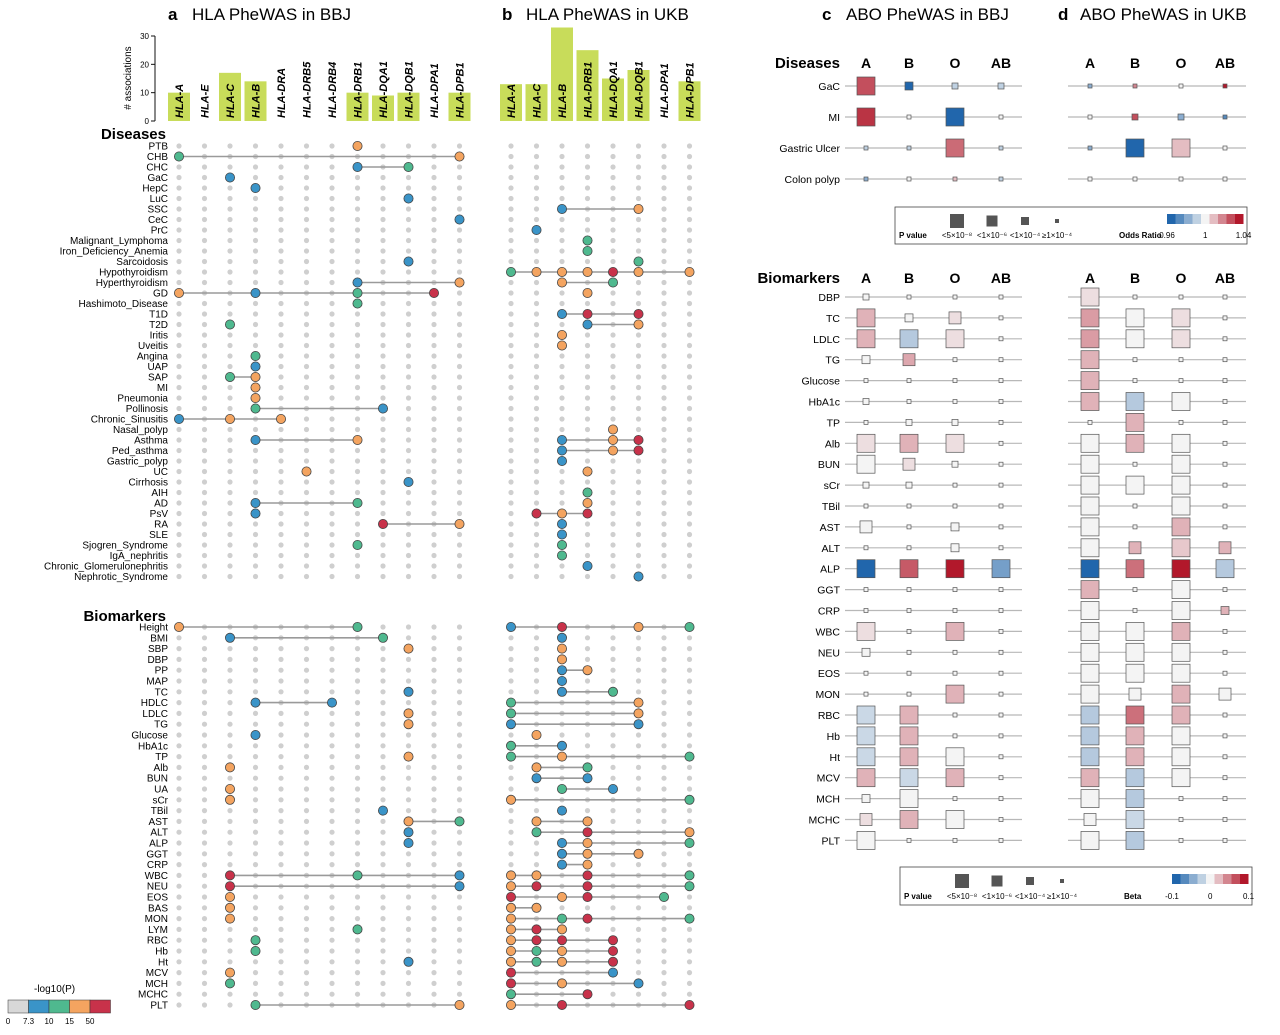 Image resolution: width=1280 pixels, height=1035 pixels. I want to click on abo-legend-size-label: <5×10⁻⁸, so click(962, 896).